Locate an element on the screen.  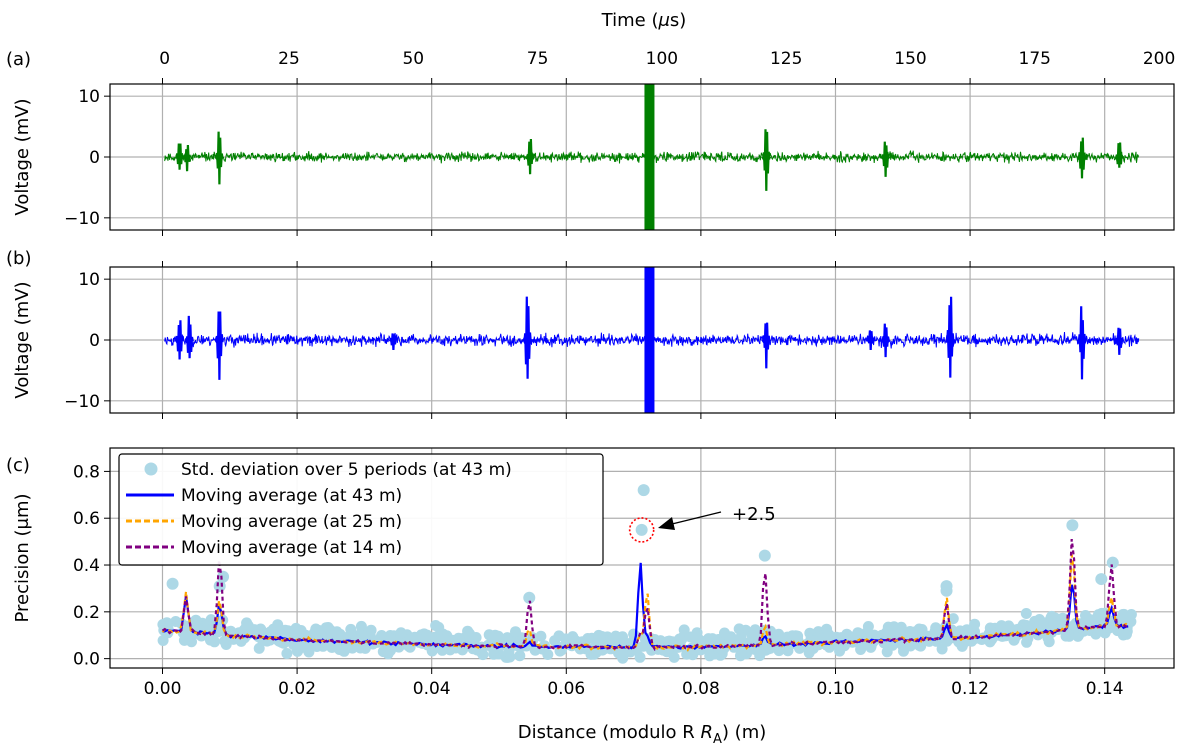
x-tick-label: 0.12 is located at coordinates (970, 689).